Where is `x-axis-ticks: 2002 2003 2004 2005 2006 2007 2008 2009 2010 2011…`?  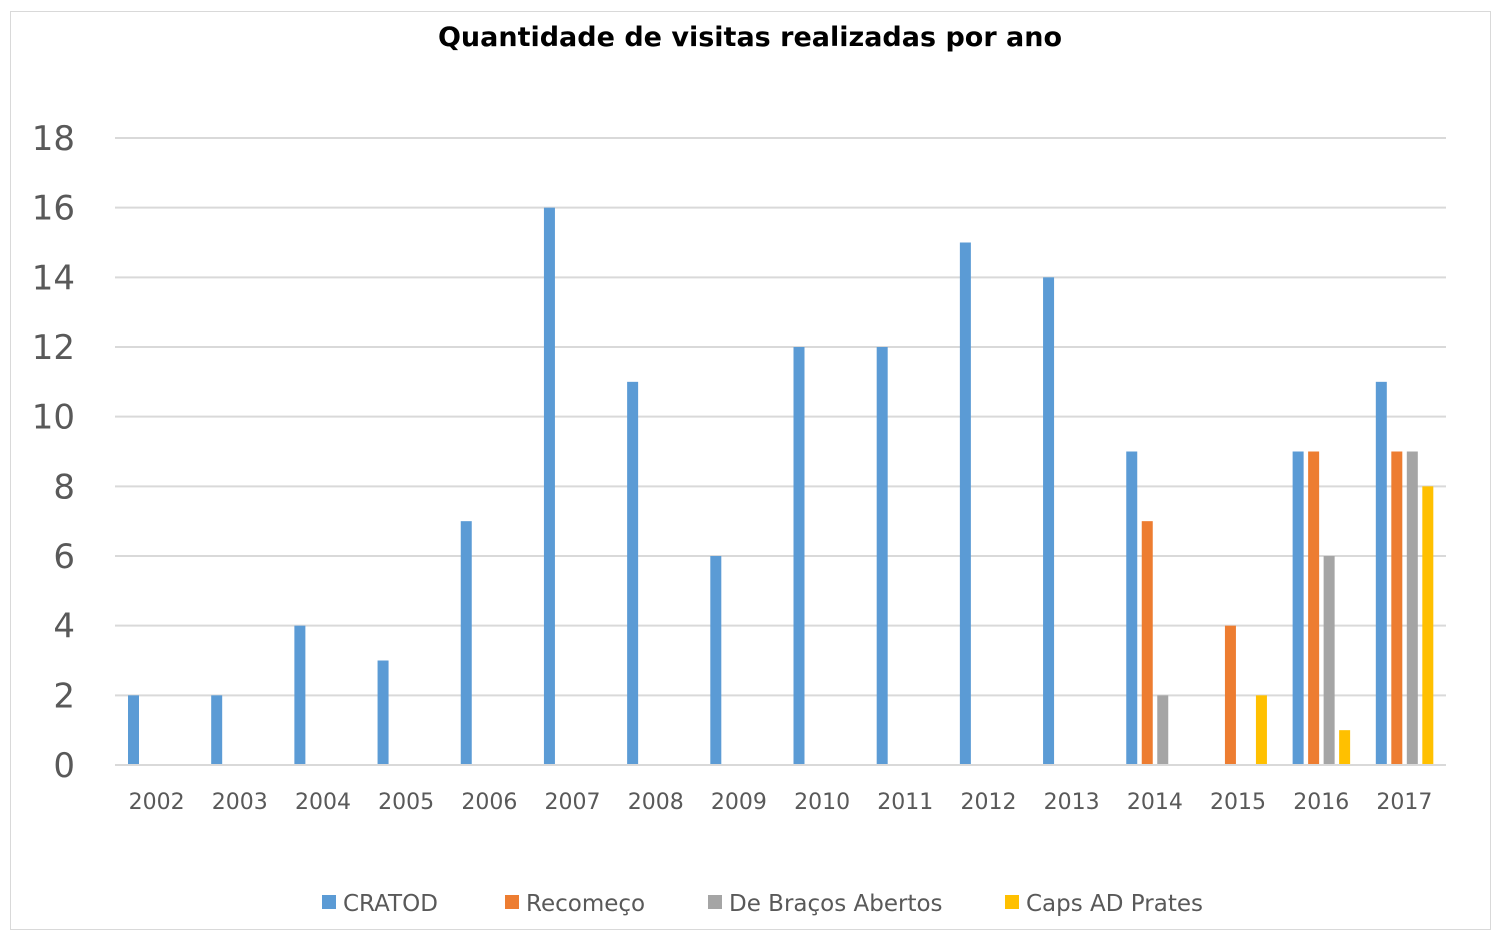 x-axis-ticks: 2002 2003 2004 2005 2006 2007 2008 2009 2010 2011… is located at coordinates (781, 802).